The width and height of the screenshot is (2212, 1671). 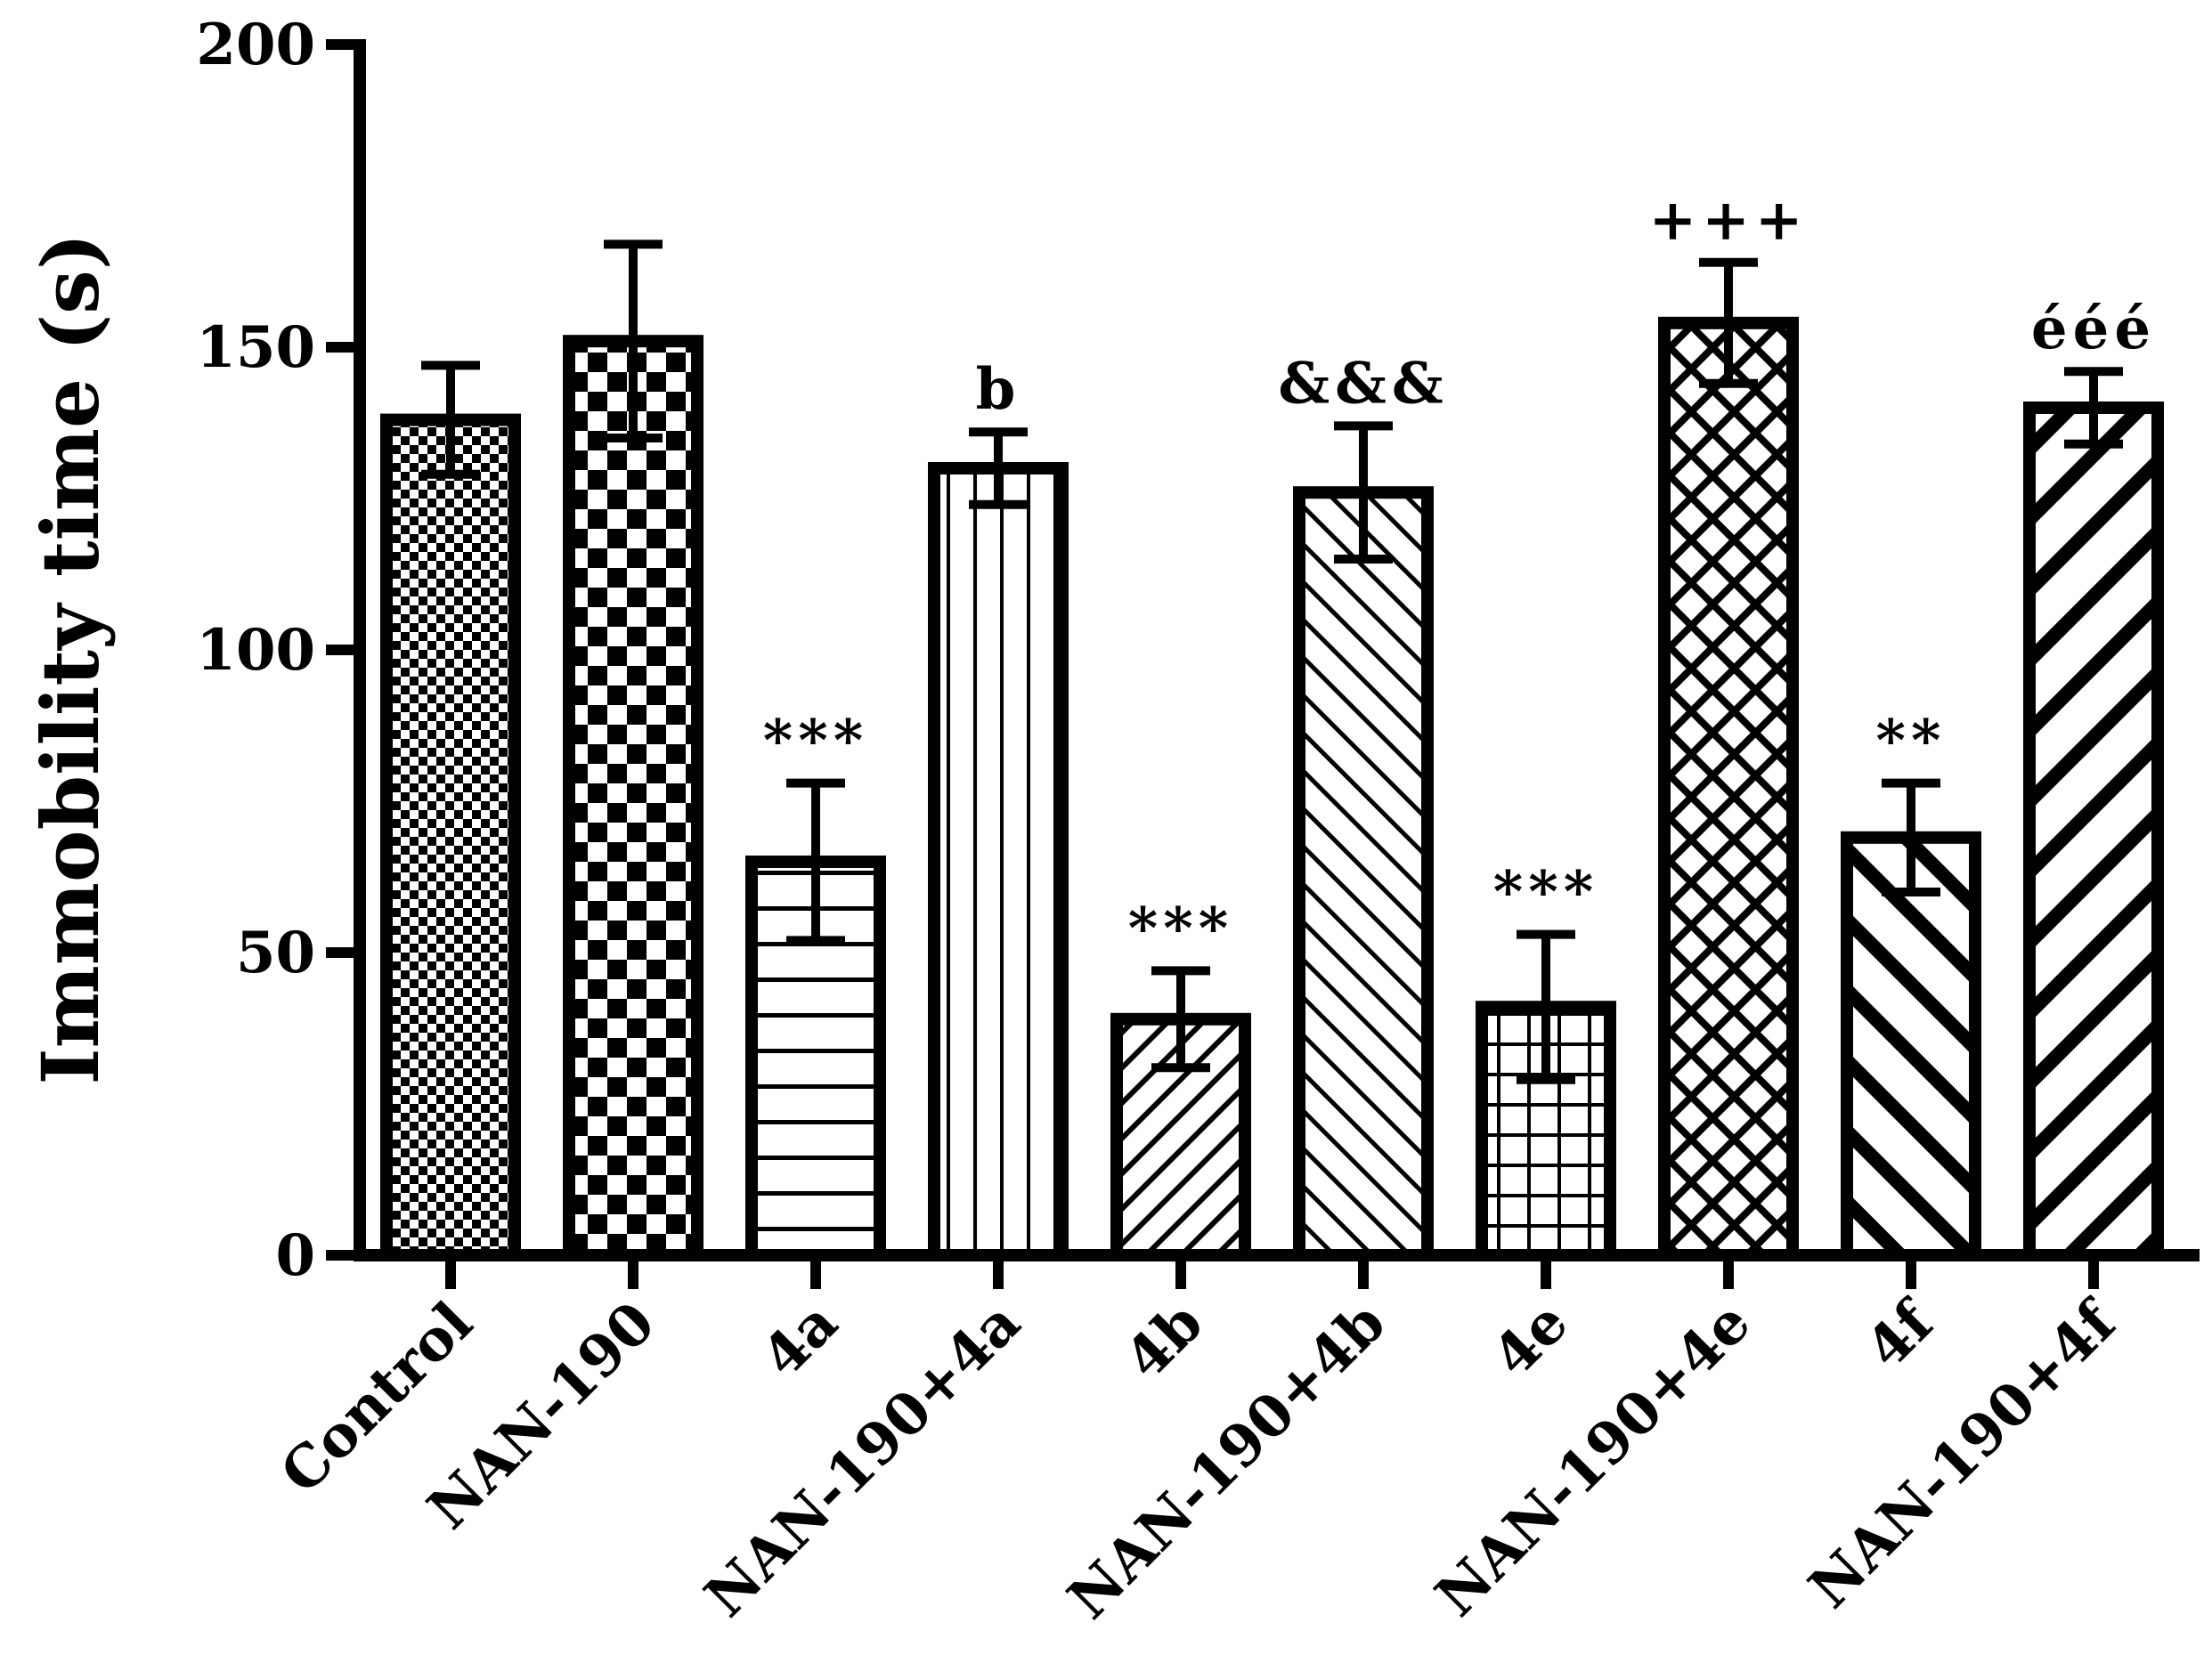 What do you see at coordinates (1728, 788) in the screenshot?
I see `bar-nan-190-4e` at bounding box center [1728, 788].